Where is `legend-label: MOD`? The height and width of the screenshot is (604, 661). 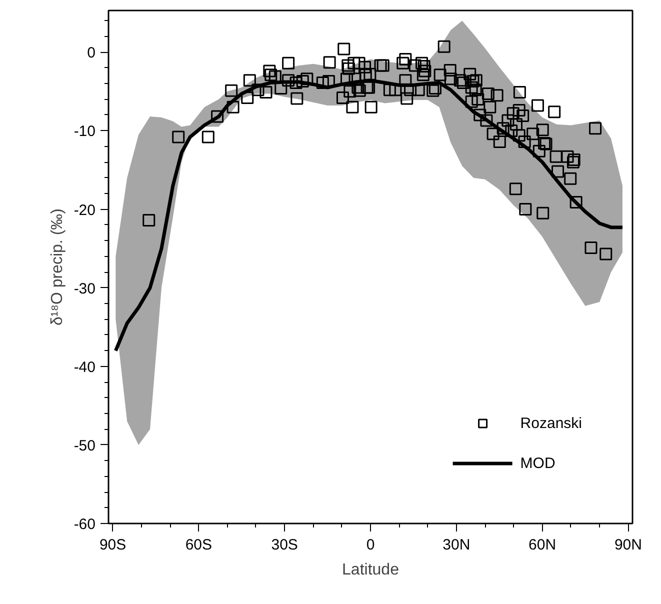 legend-label: MOD is located at coordinates (538, 463).